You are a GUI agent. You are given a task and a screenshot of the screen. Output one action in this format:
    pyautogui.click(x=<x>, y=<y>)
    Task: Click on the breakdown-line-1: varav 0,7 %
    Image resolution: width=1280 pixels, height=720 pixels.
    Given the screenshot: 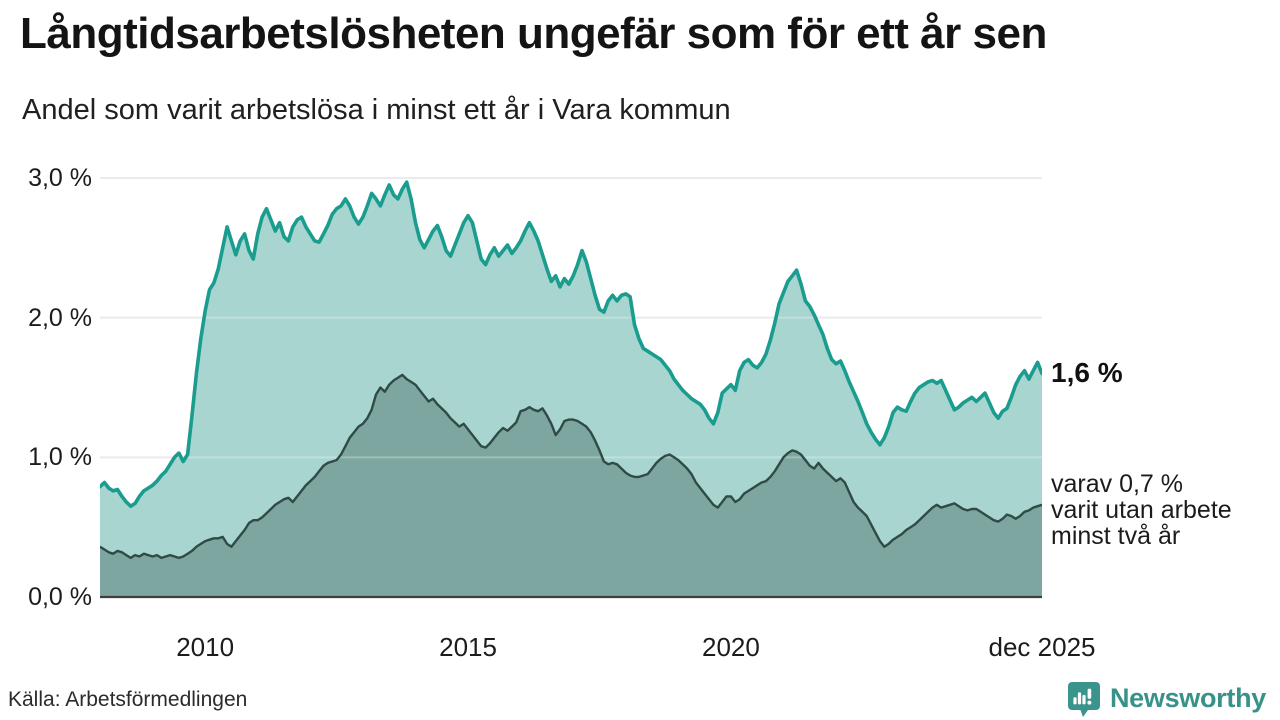 What is the action you would take?
    pyautogui.click(x=1117, y=484)
    